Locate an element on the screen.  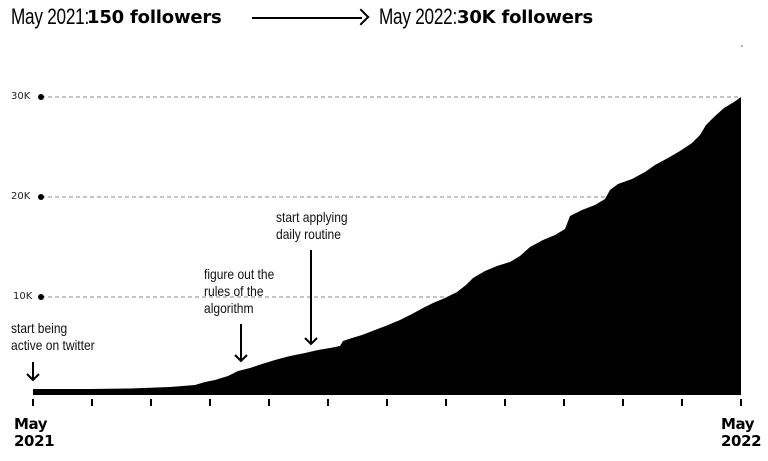
start-date-label: May 2021: is located at coordinates (50, 16).